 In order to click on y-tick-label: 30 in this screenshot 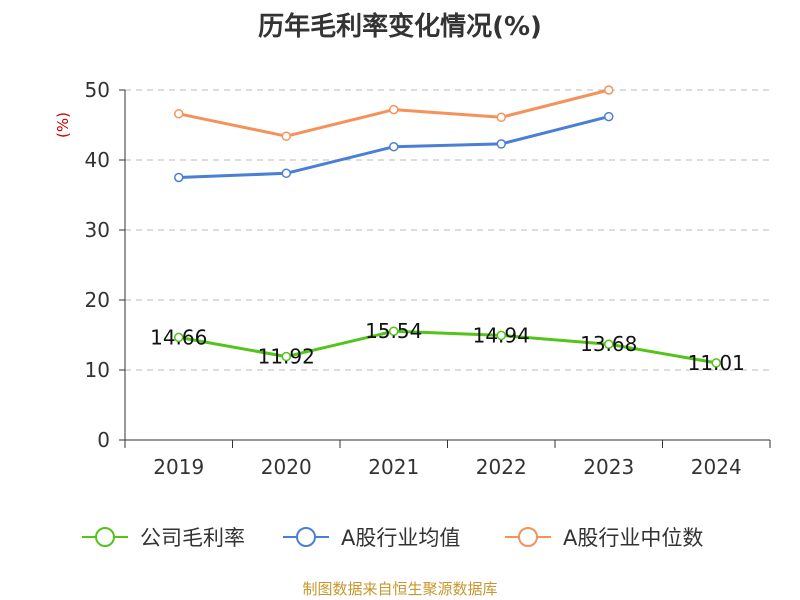, I will do `click(97, 230)`.